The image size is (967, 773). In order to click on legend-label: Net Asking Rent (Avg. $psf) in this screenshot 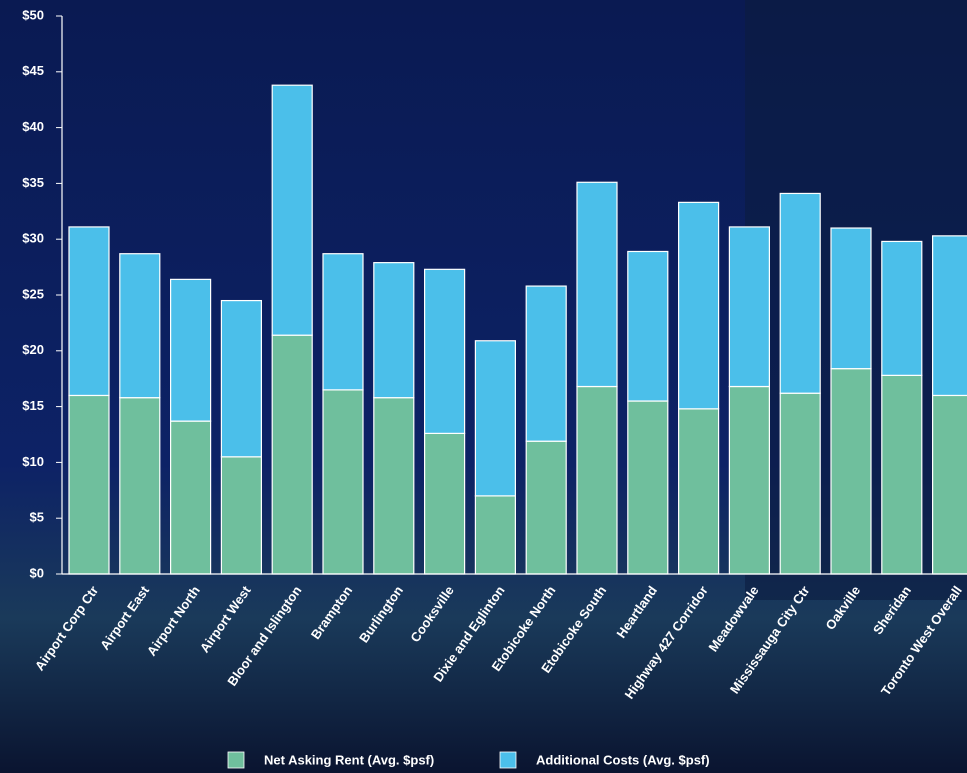, I will do `click(349, 759)`.